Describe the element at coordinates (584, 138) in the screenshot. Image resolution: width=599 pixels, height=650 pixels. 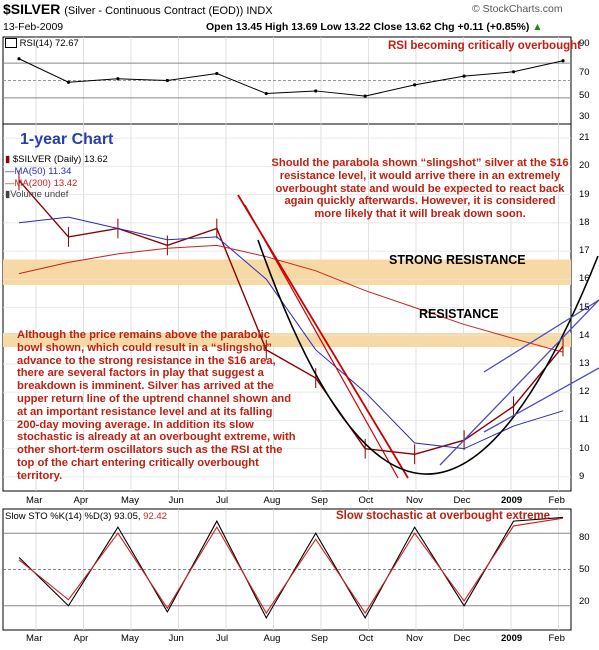
I see `price-ytick: 21` at that location.